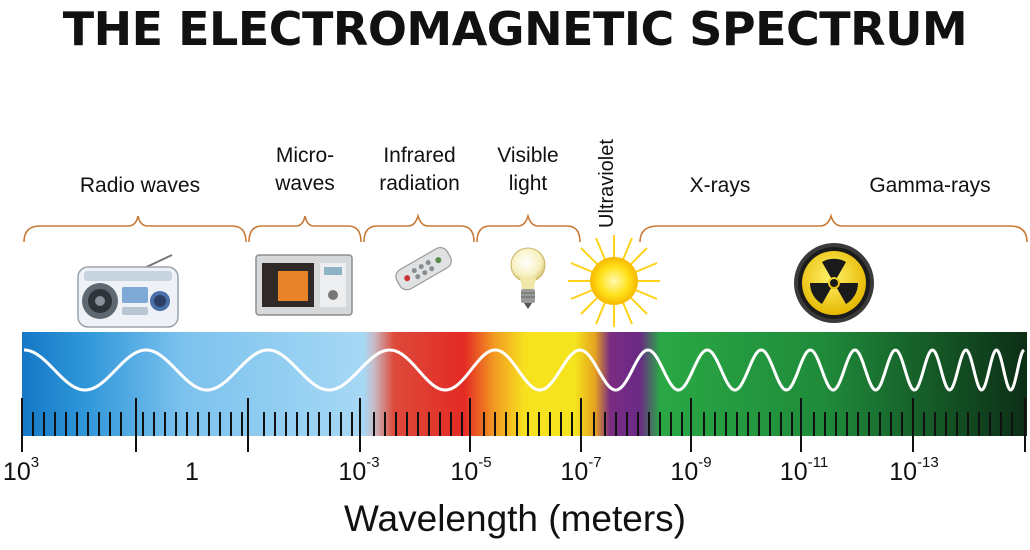  I want to click on tick-label-1e-3-base: 10, so click(352, 472).